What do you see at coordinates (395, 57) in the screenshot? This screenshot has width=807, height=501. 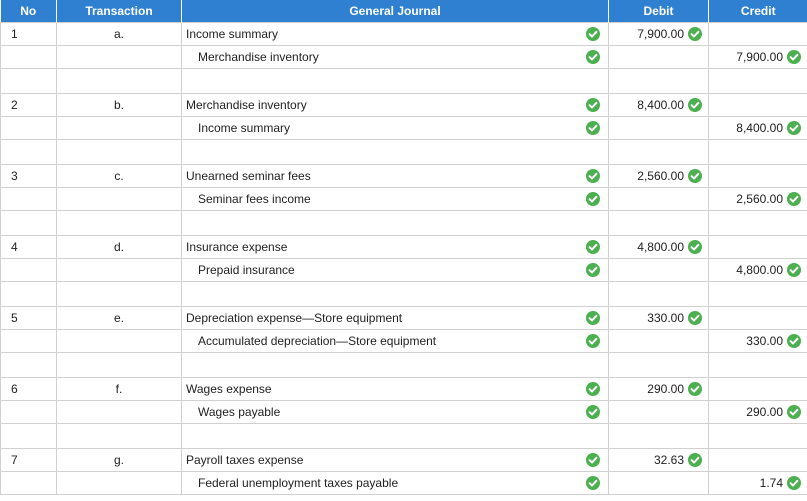 I see `credit-account-cell: Merchandise inventory` at bounding box center [395, 57].